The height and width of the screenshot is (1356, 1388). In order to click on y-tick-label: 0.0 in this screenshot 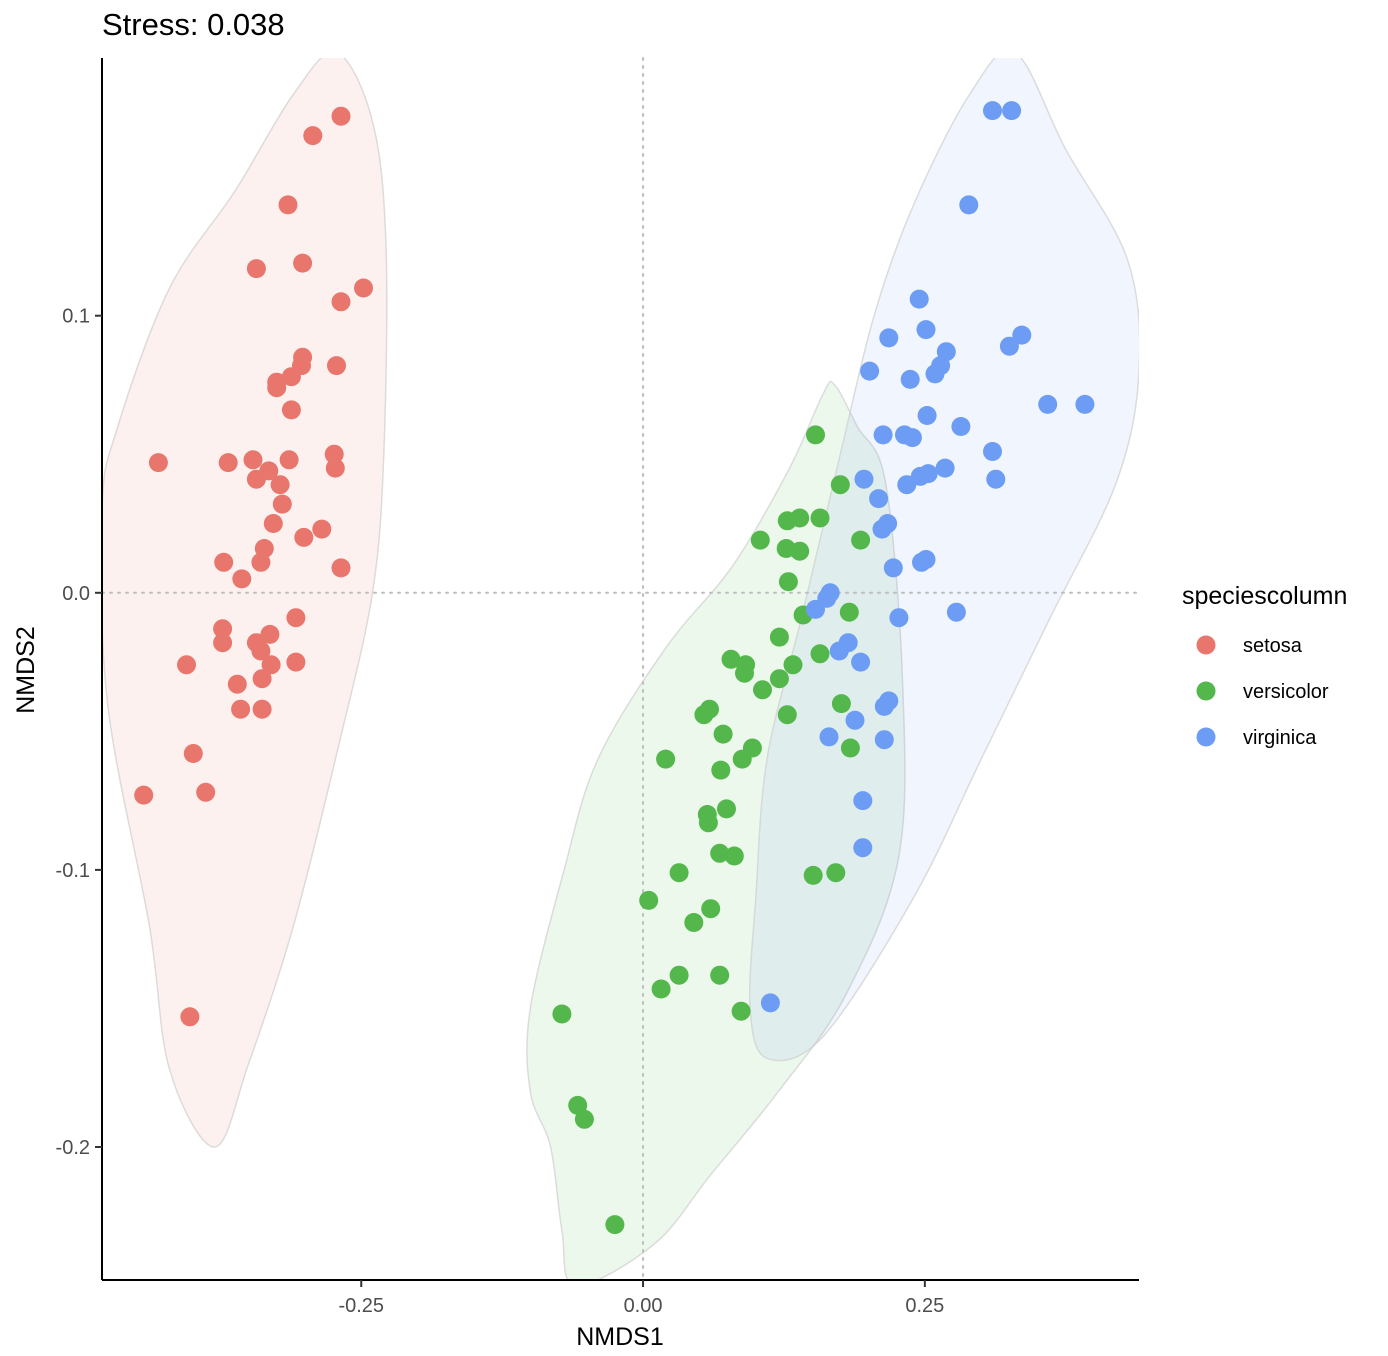, I will do `click(76, 594)`.